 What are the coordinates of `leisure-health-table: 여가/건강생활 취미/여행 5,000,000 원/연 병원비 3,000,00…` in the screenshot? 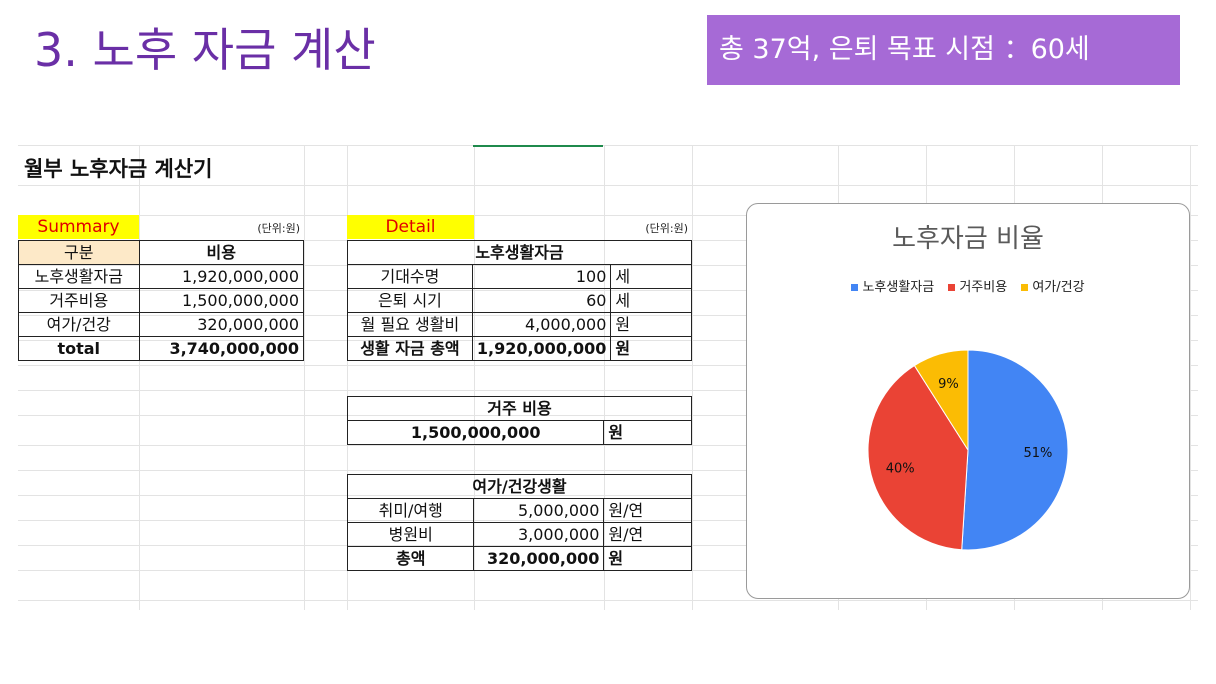 It's located at (519, 522).